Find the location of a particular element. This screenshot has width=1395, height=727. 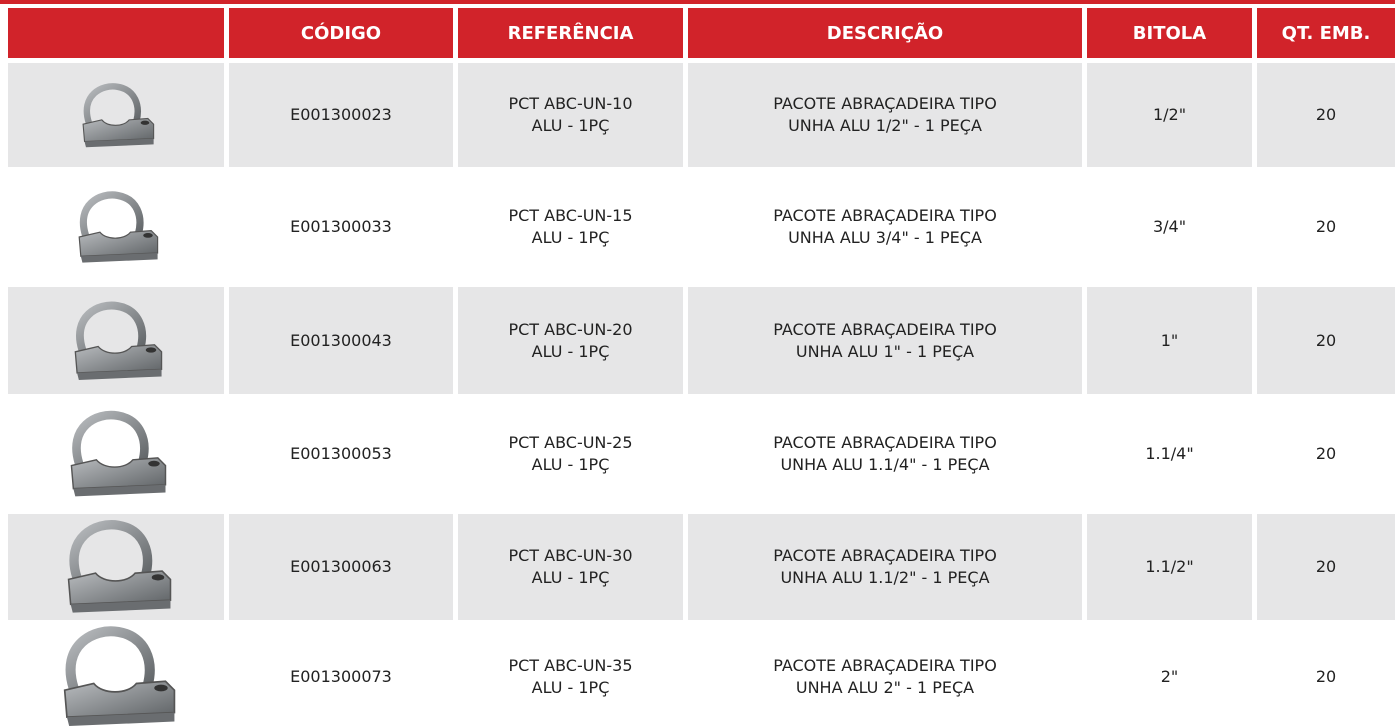

header-text: QT. EMB. is located at coordinates (1326, 33).